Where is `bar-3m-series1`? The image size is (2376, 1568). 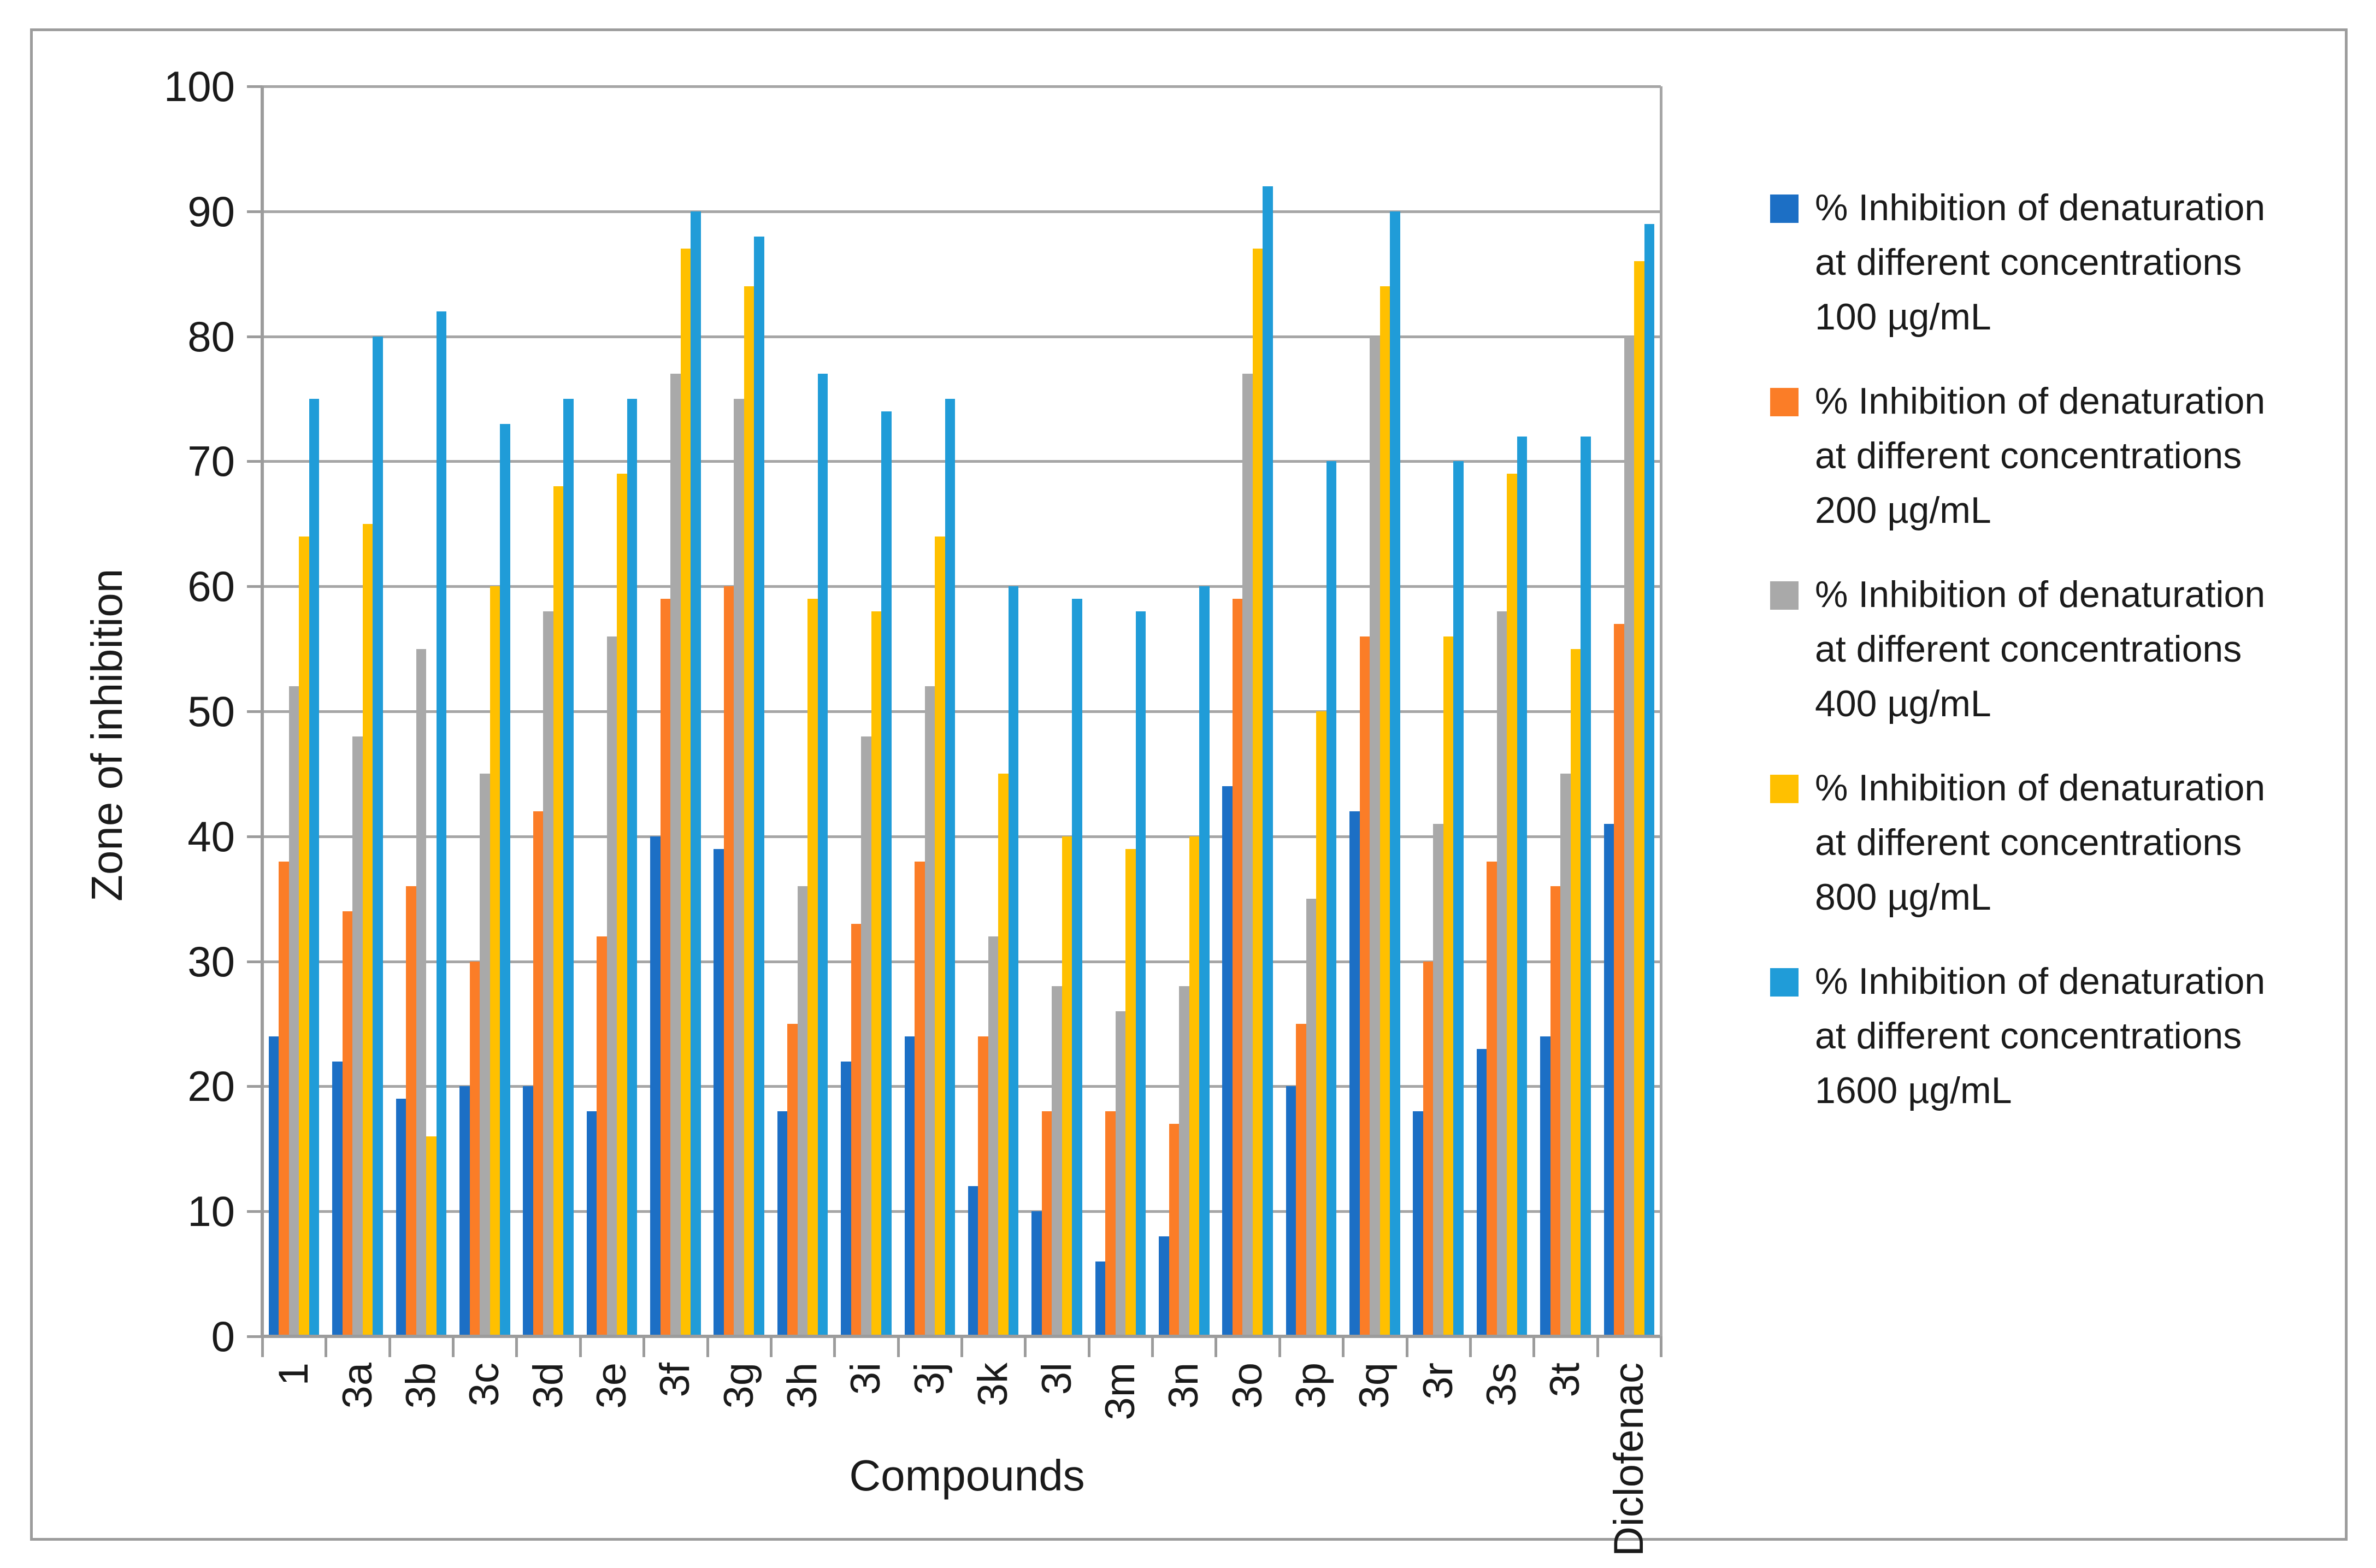
bar-3m-series1 is located at coordinates (1100, 1298).